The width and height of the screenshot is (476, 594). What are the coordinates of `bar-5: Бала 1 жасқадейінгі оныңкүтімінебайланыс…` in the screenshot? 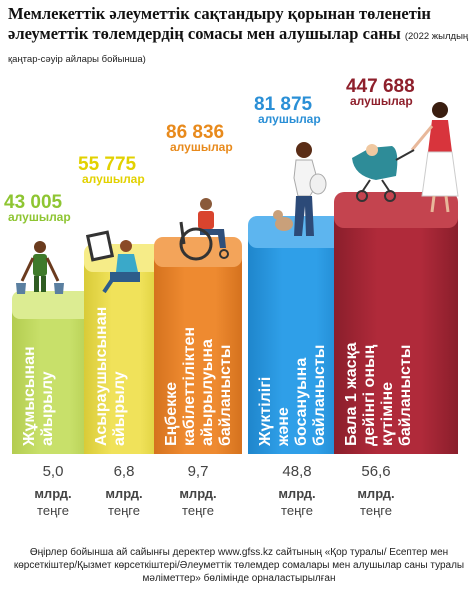 It's located at (396, 323).